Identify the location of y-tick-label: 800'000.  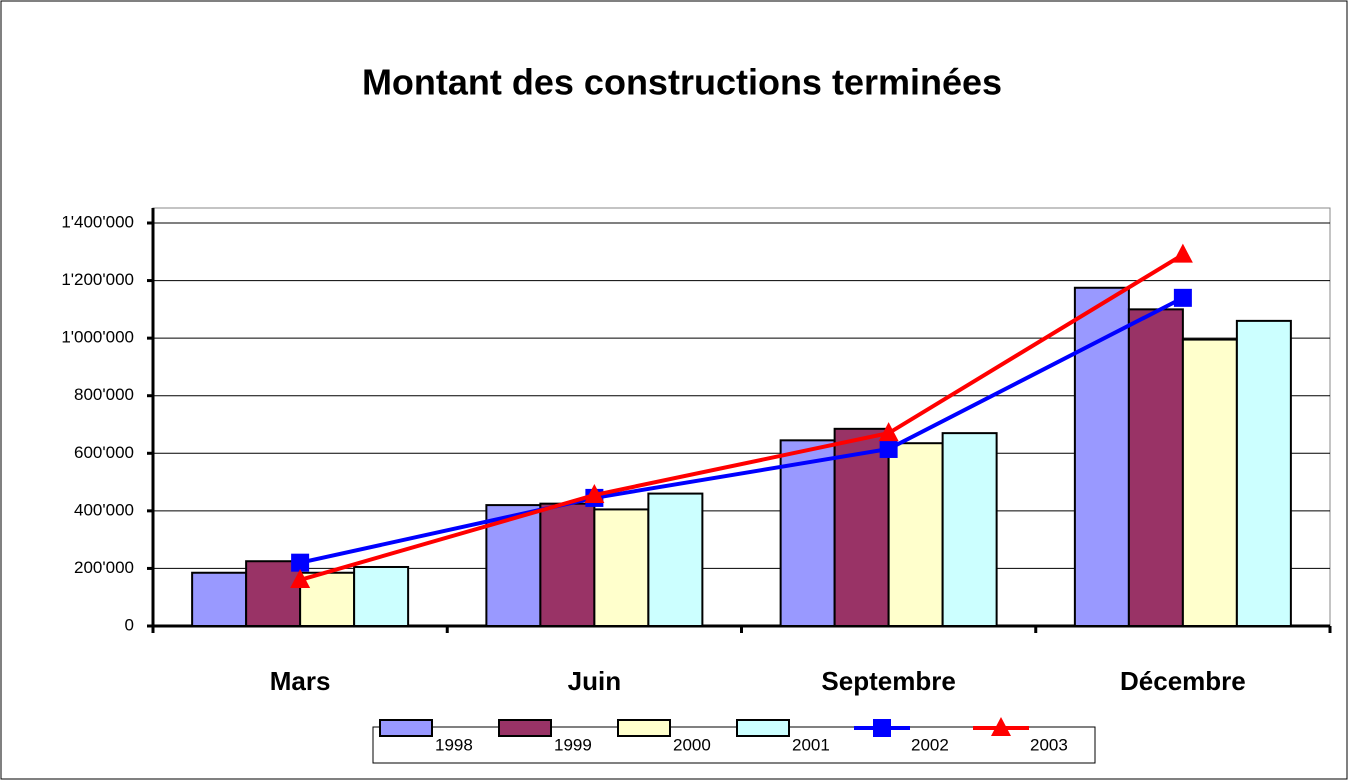
(104, 394).